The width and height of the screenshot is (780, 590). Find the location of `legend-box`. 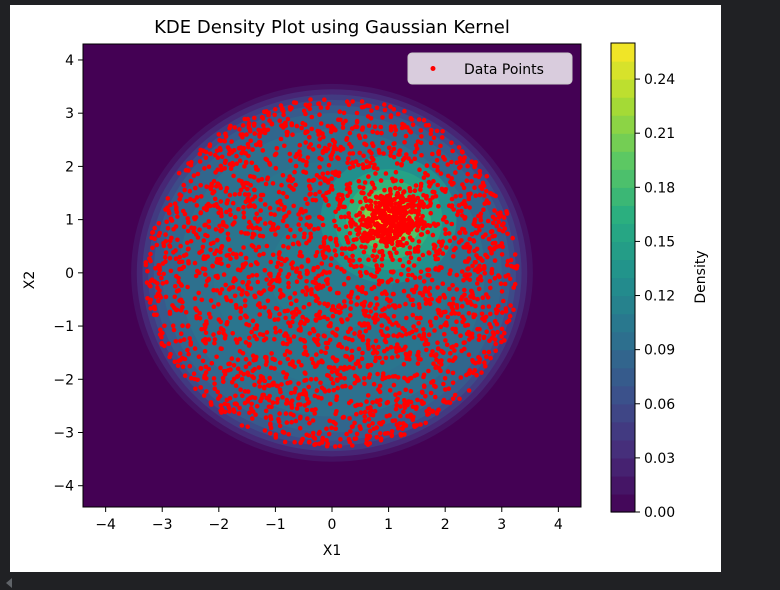

legend-box is located at coordinates (490, 68).